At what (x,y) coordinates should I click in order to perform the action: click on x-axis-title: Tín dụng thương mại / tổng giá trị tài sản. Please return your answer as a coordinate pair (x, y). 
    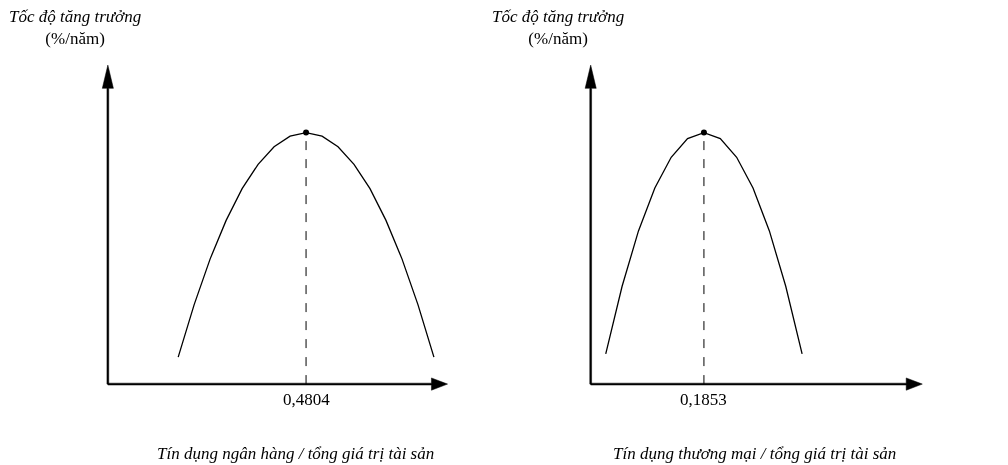
    Looking at the image, I should click on (755, 453).